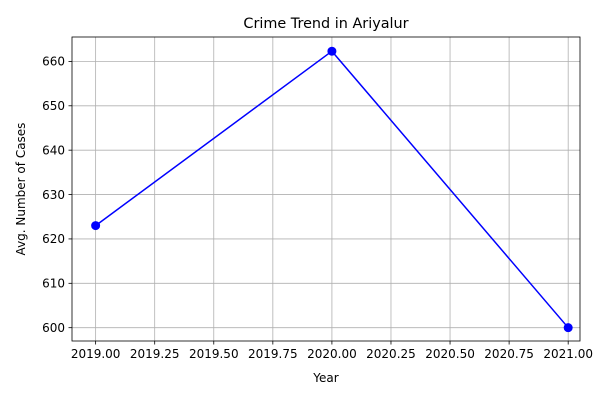  I want to click on x-axis-label: Year, so click(325, 378).